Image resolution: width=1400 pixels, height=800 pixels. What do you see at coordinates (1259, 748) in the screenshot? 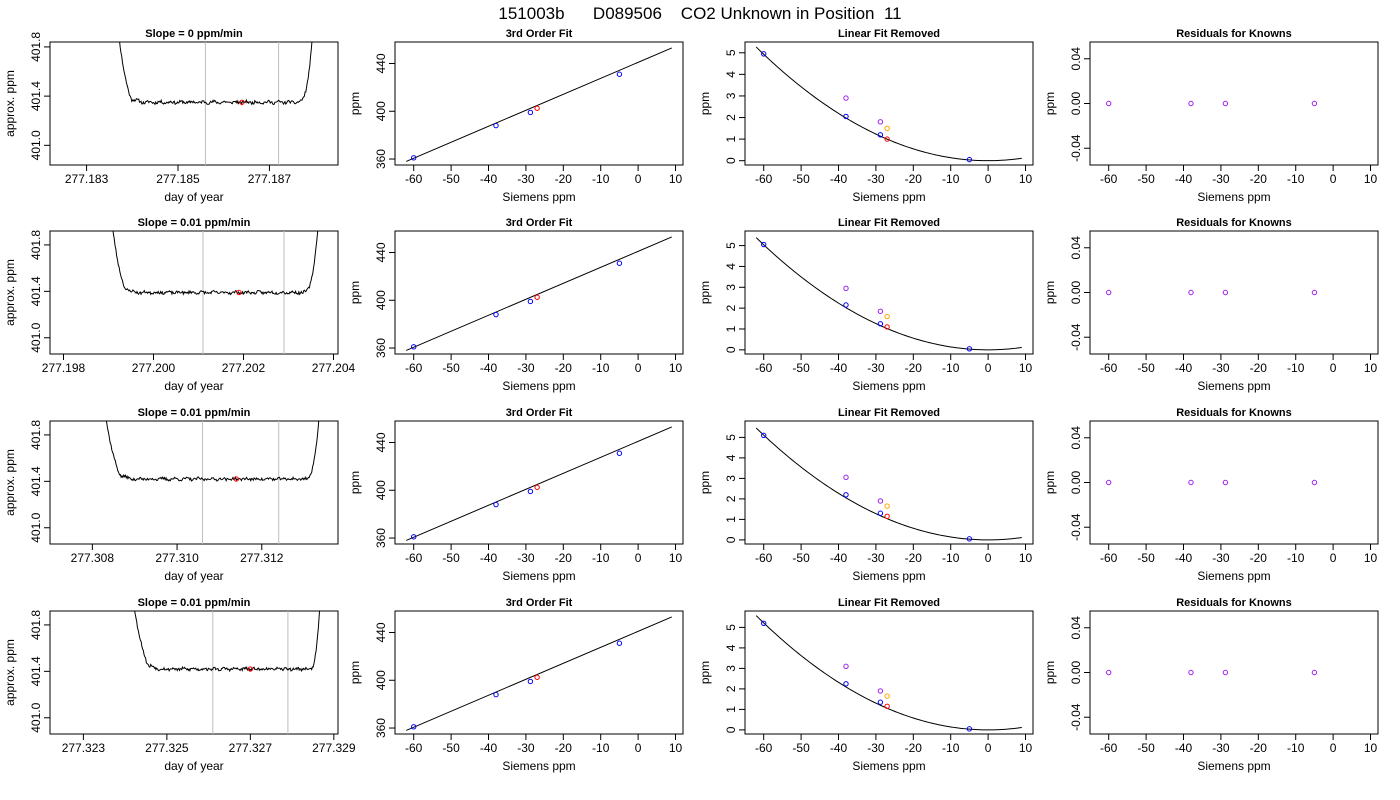
I see `x-tick-label: -20` at bounding box center [1259, 748].